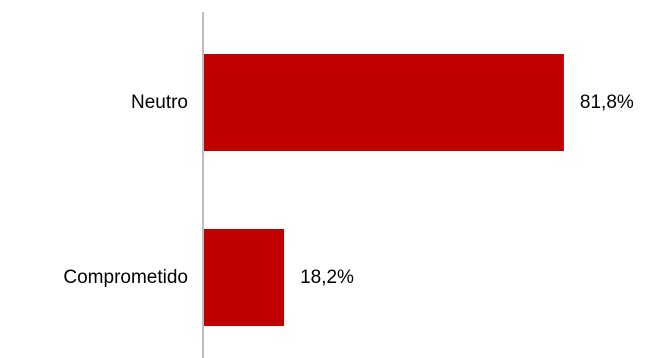 This screenshot has width=651, height=358. I want to click on data-label-neutro: 81,8%, so click(607, 102).